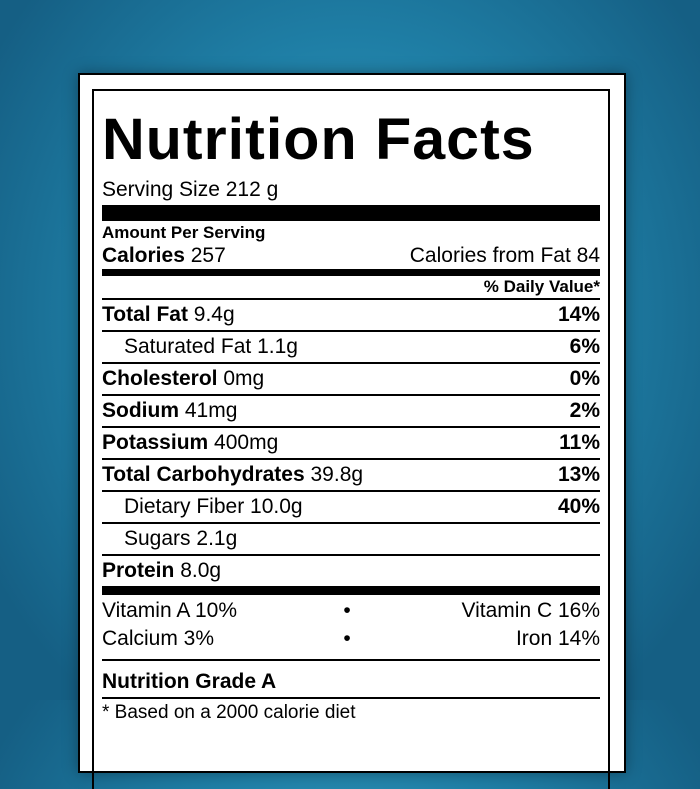 Image resolution: width=700 pixels, height=789 pixels. I want to click on nutrient-label: Saturated Fat, so click(188, 346).